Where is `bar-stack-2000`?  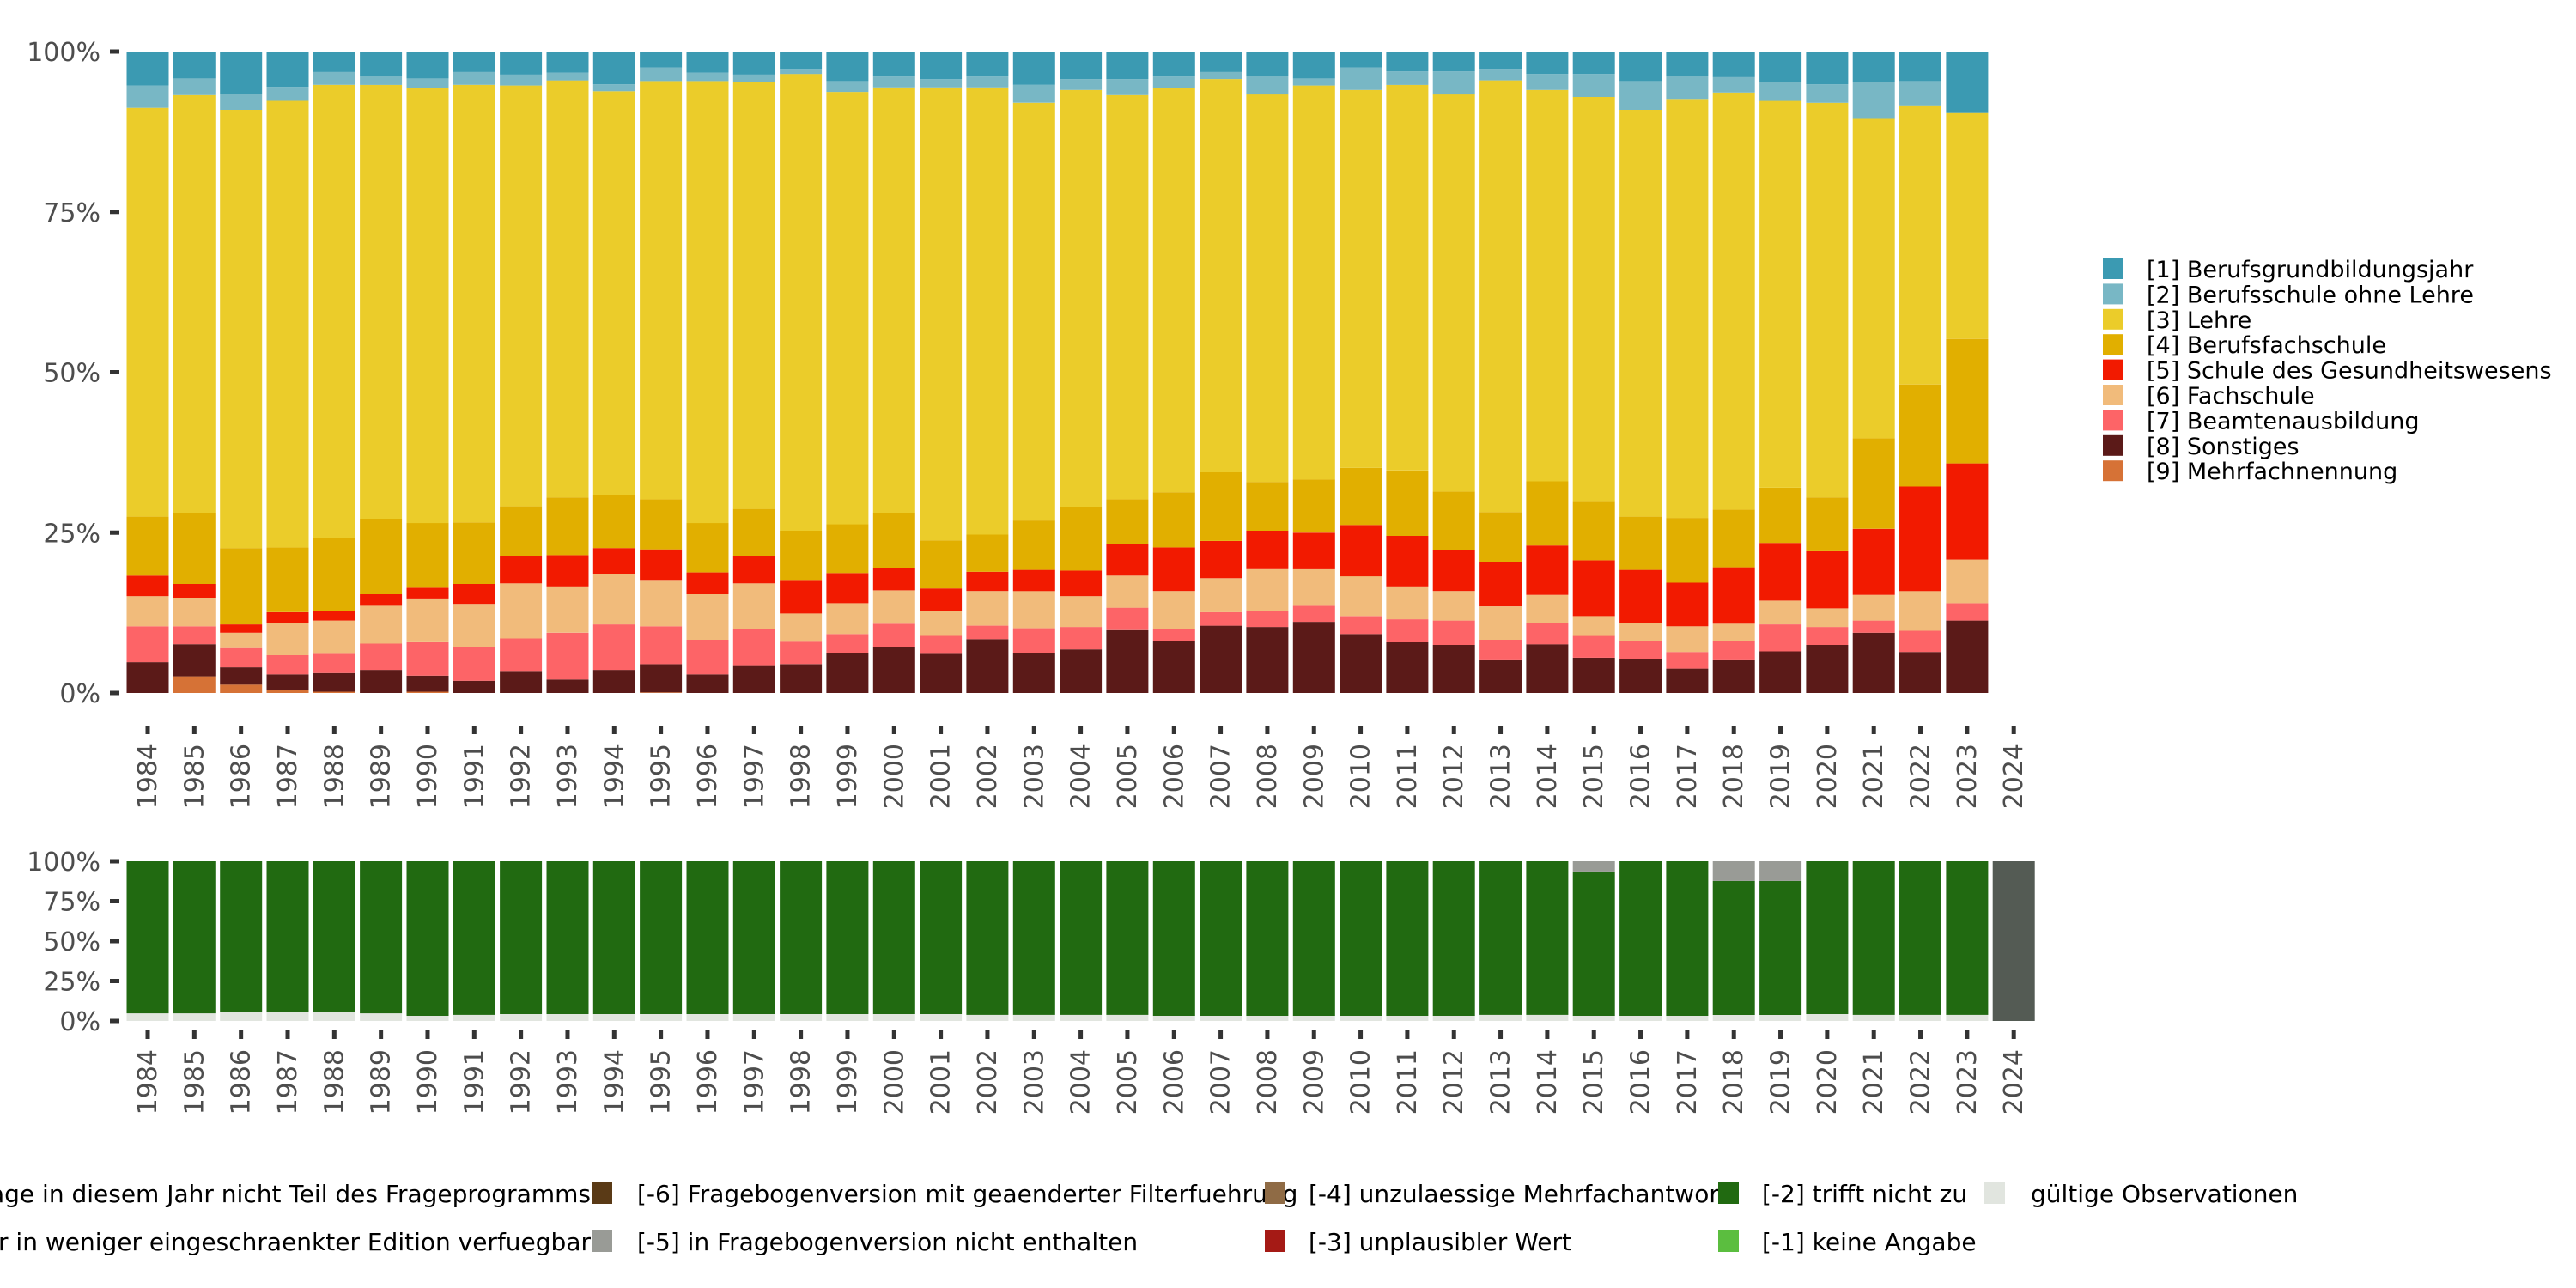 bar-stack-2000 is located at coordinates (893, 372).